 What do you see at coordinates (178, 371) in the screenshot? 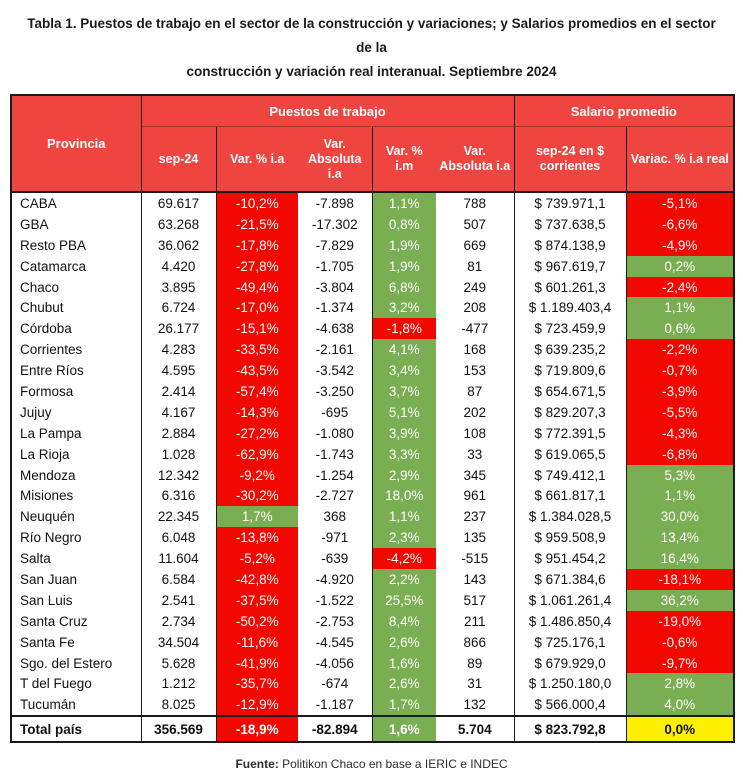
I see `cell-sep24: 4.595` at bounding box center [178, 371].